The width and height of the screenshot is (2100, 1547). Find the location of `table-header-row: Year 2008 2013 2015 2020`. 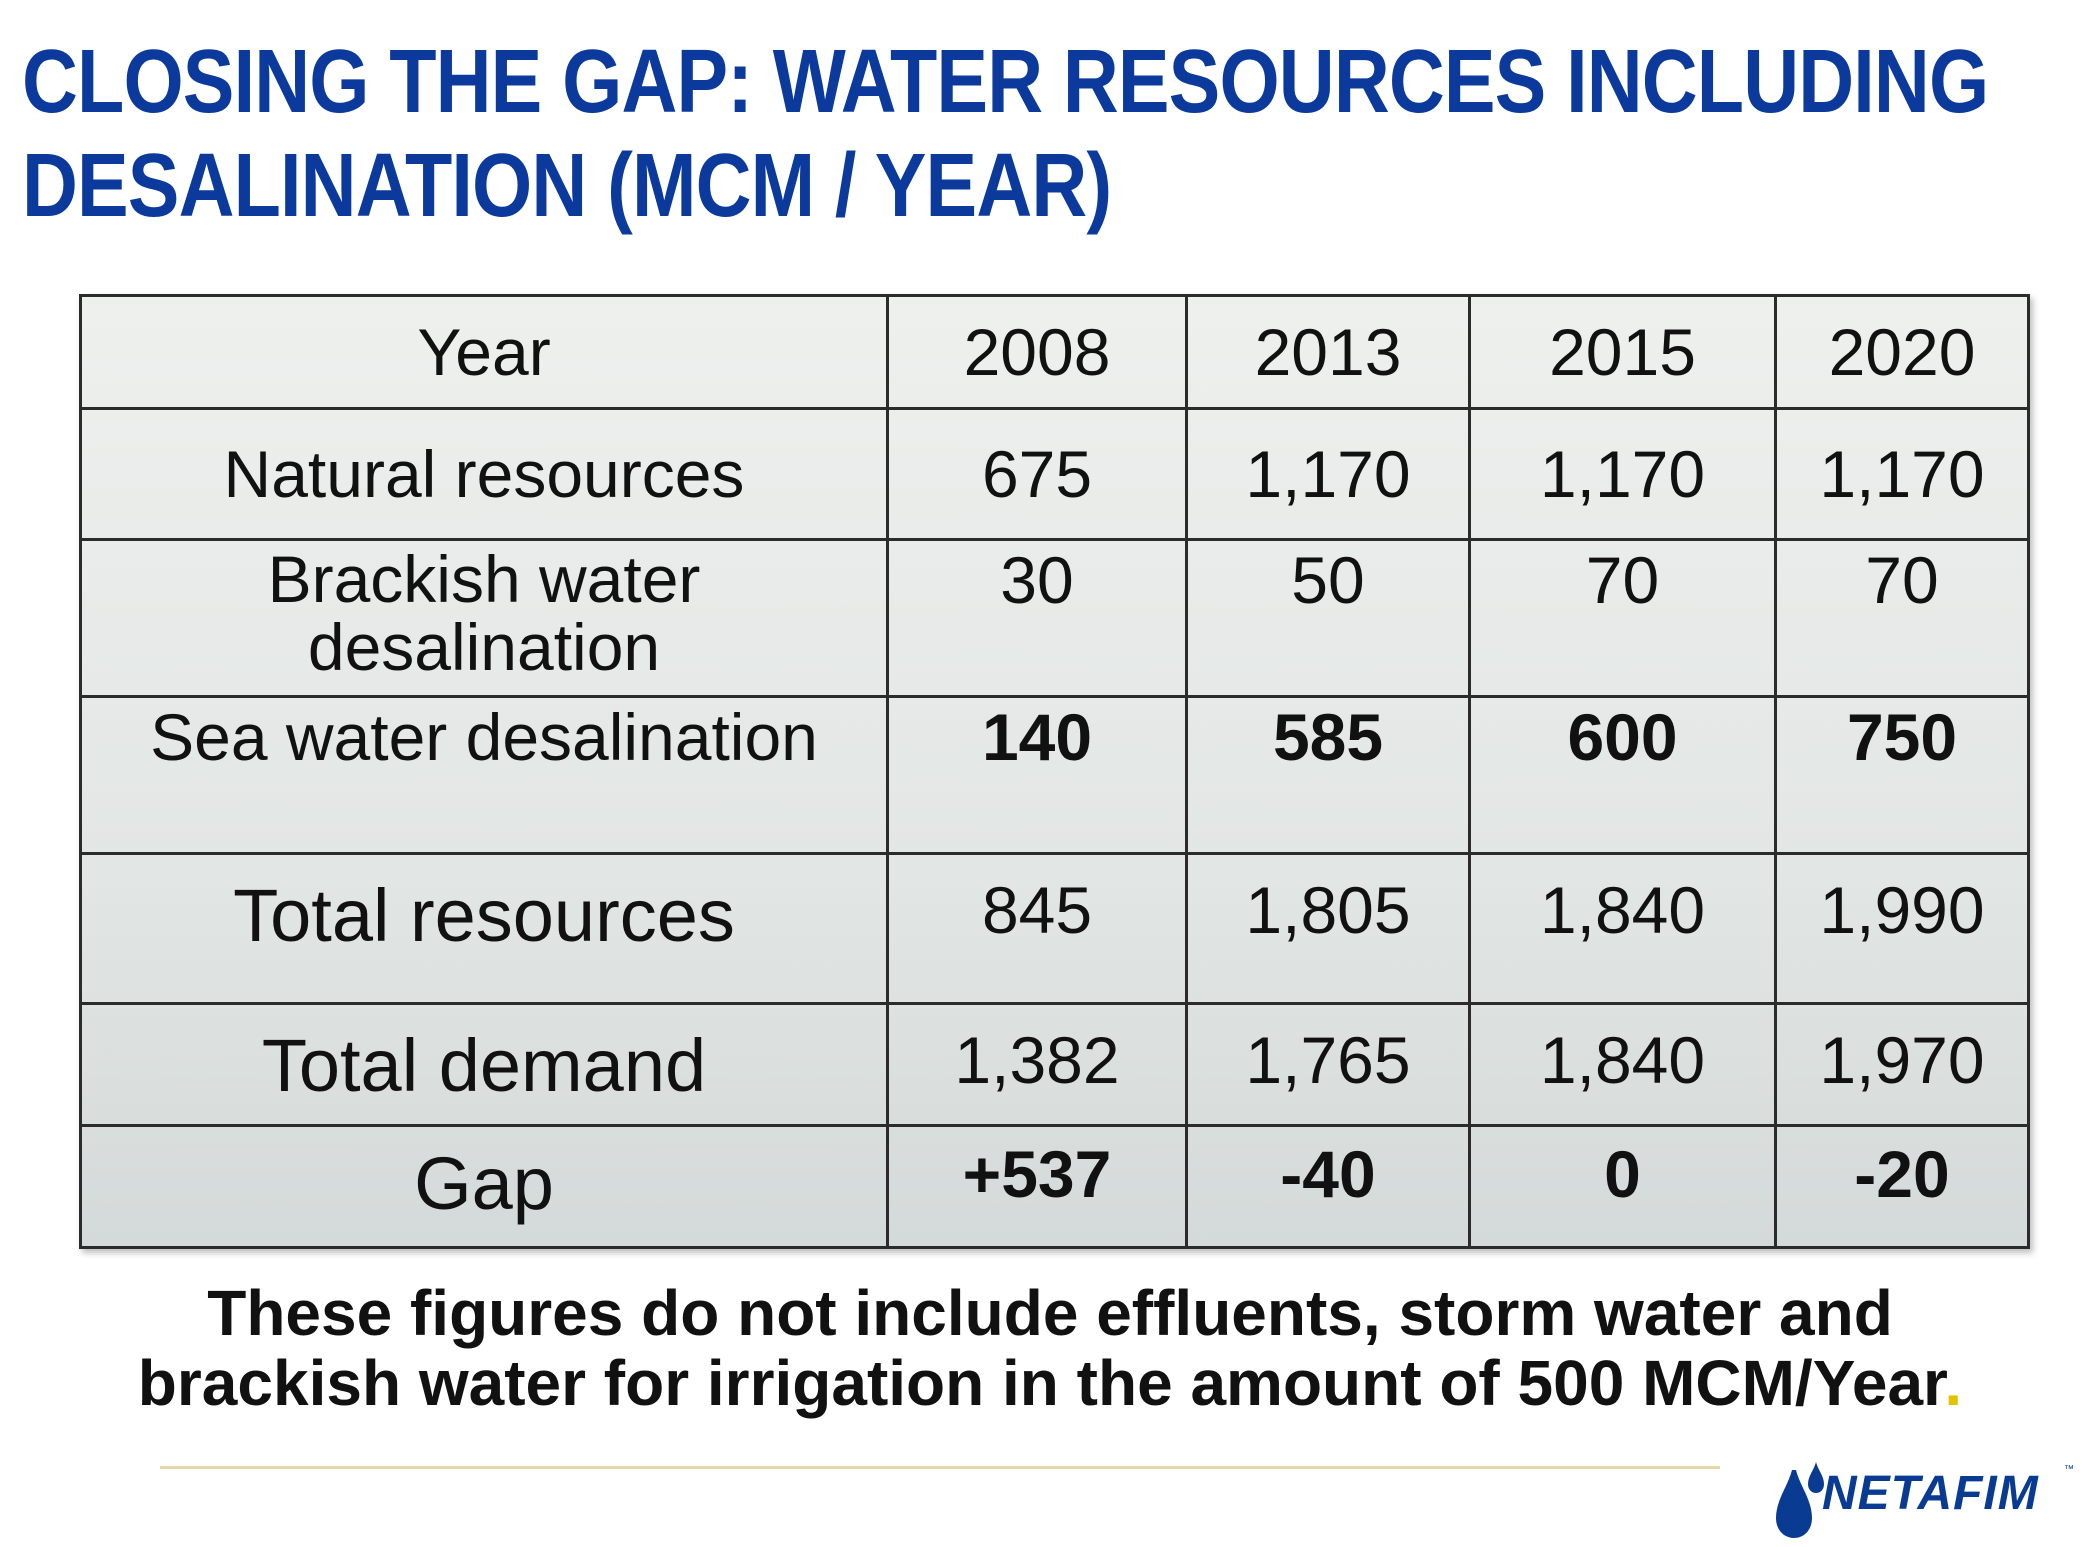

table-header-row: Year 2008 2013 2015 2020 is located at coordinates (1054, 352).